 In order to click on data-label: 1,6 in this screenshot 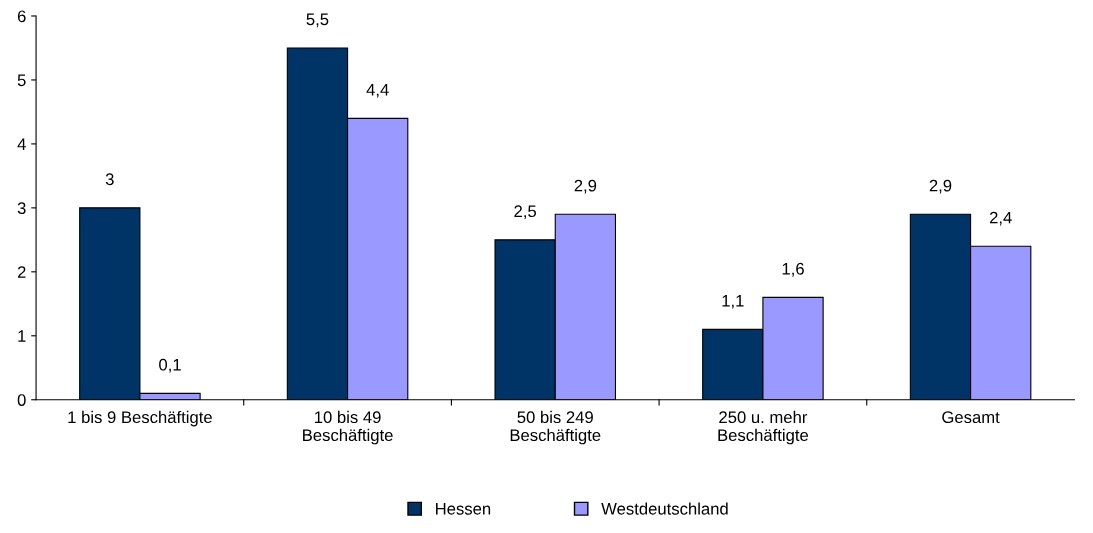, I will do `click(793, 269)`.